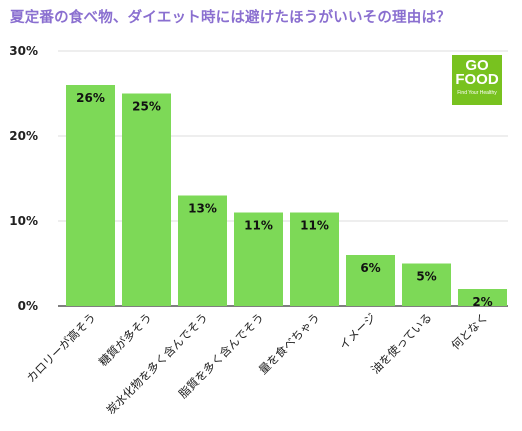 This screenshot has height=431, width=522. Describe the element at coordinates (90, 98) in the screenshot. I see `data-label: 26%` at that location.